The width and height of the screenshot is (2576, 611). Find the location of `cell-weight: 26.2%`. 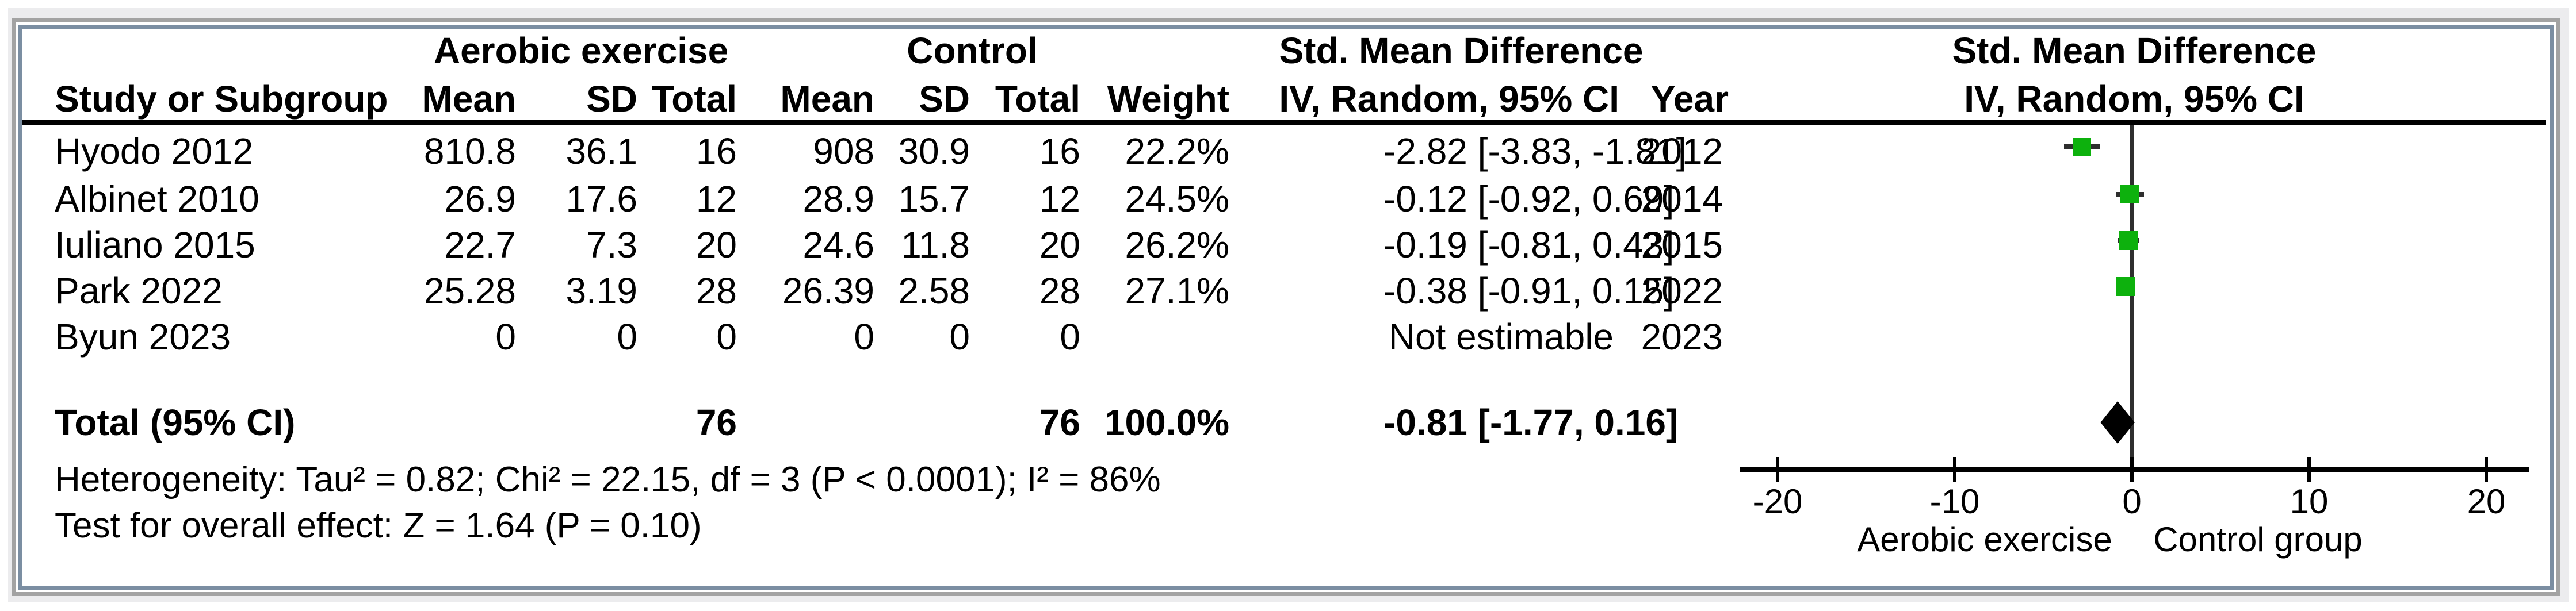

cell-weight: 26.2% is located at coordinates (1177, 245).